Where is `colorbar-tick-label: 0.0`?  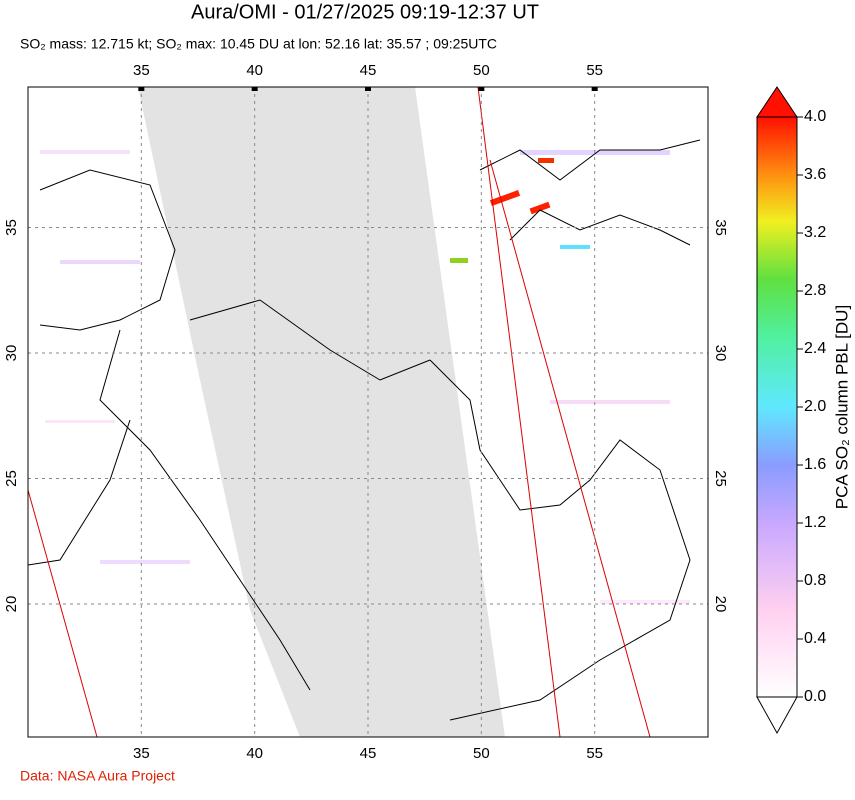
colorbar-tick-label: 0.0 is located at coordinates (815, 696).